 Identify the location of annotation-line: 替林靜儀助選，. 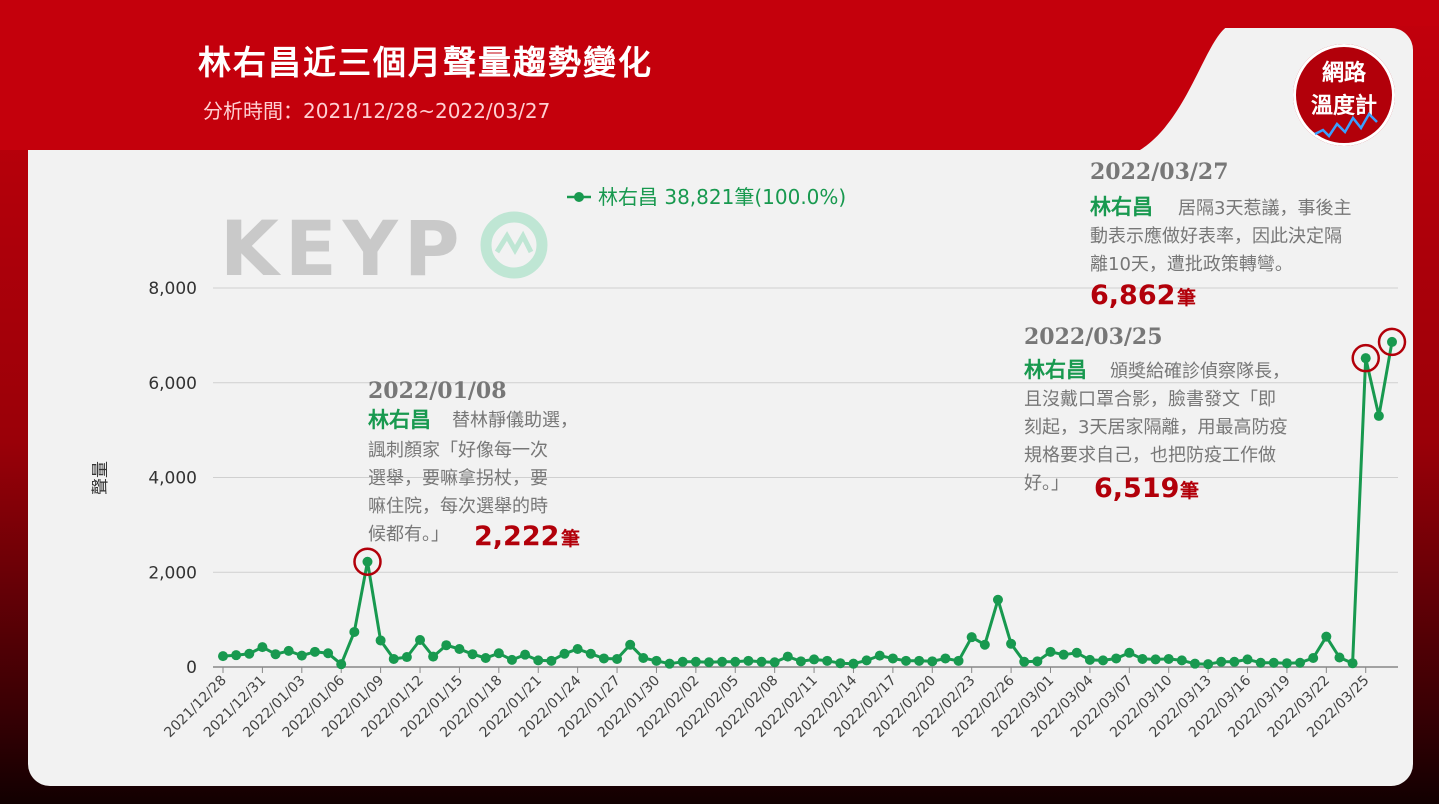
(515, 420).